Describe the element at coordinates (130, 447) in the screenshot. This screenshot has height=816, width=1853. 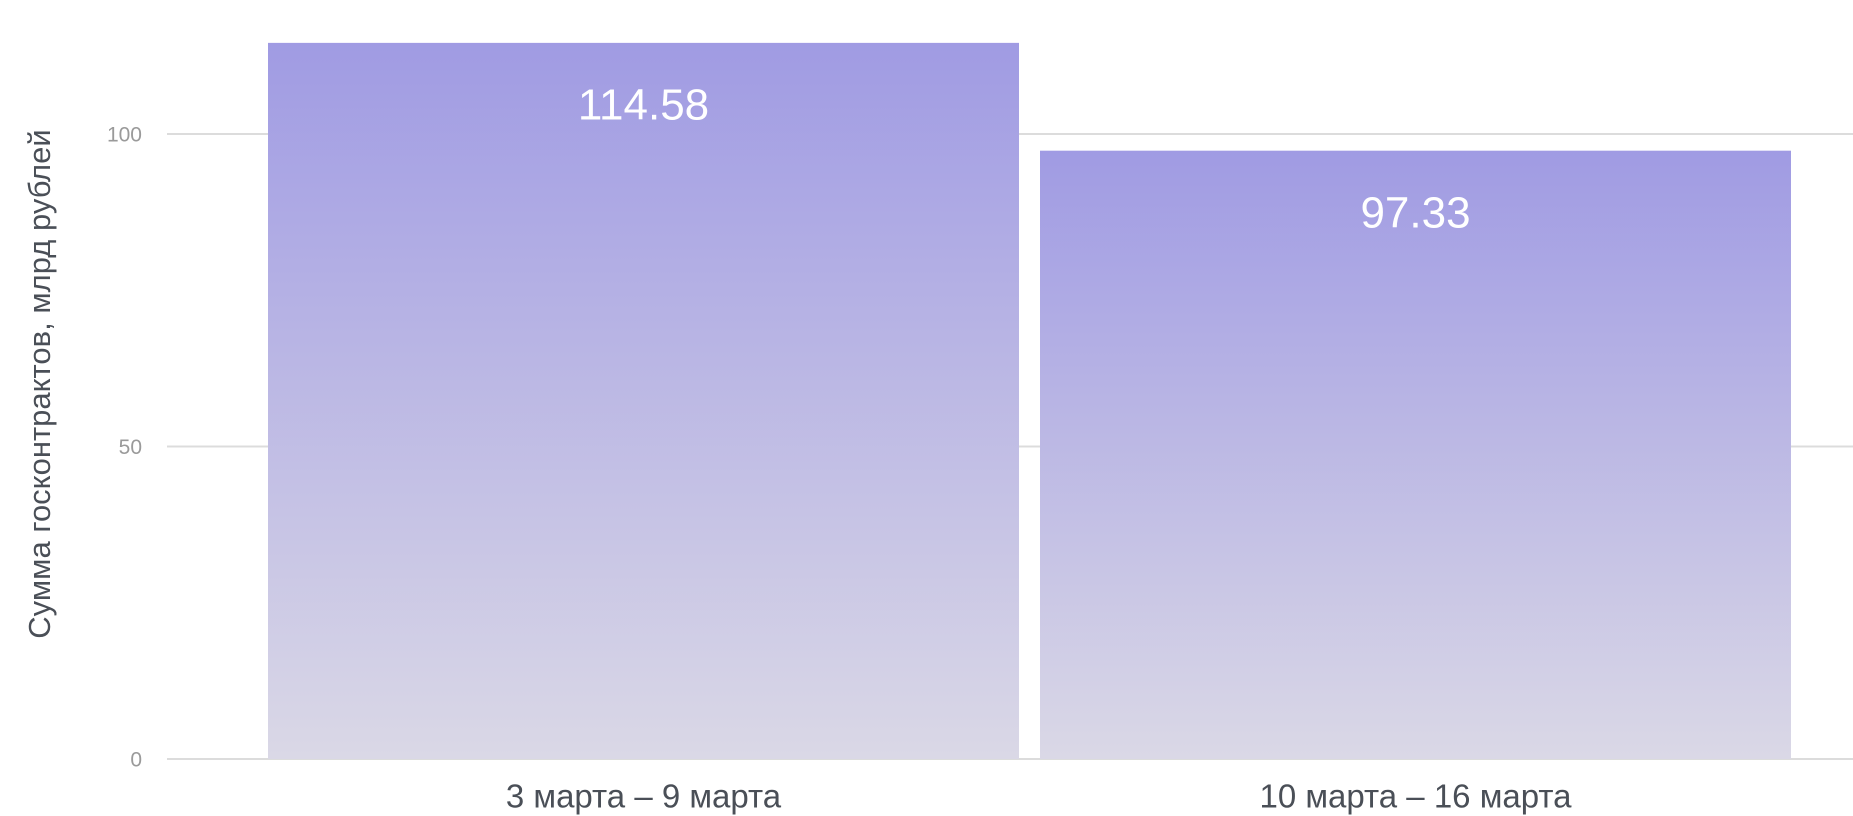
I see `y-tick-label: 50` at that location.